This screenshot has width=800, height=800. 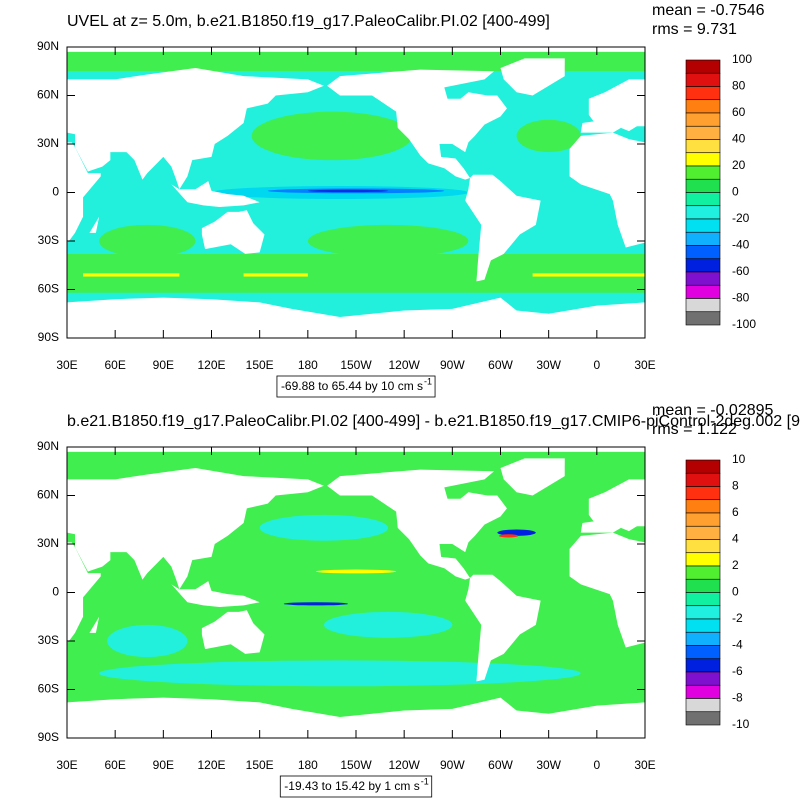 What do you see at coordinates (708, 10) in the screenshot?
I see `stat: mean = -0.7546` at bounding box center [708, 10].